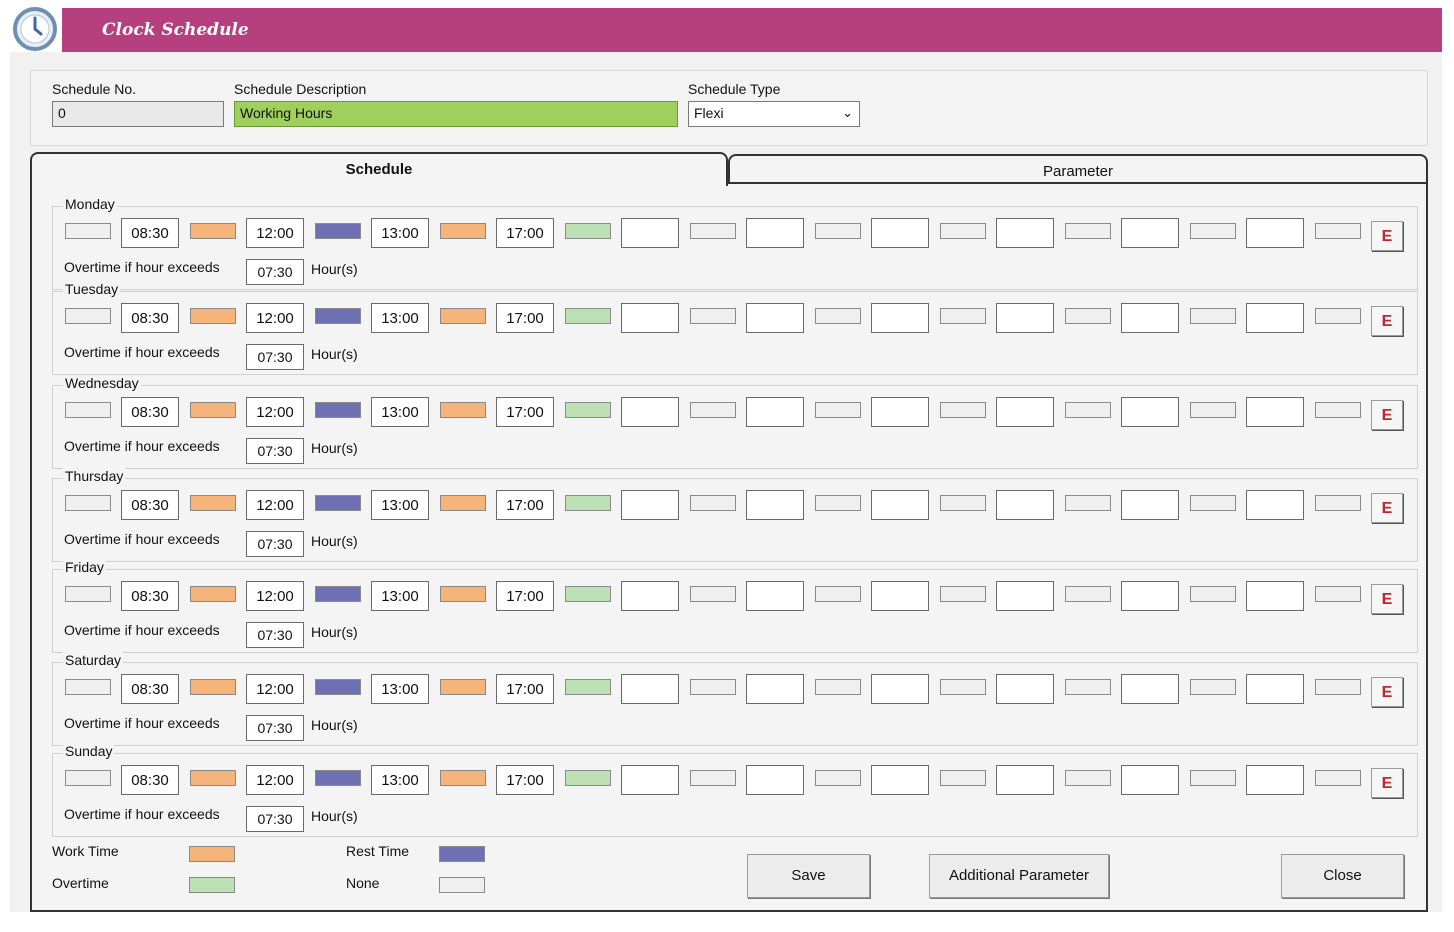 The height and width of the screenshot is (932, 1454). I want to click on tab-parameter: Parameter, so click(1078, 169).